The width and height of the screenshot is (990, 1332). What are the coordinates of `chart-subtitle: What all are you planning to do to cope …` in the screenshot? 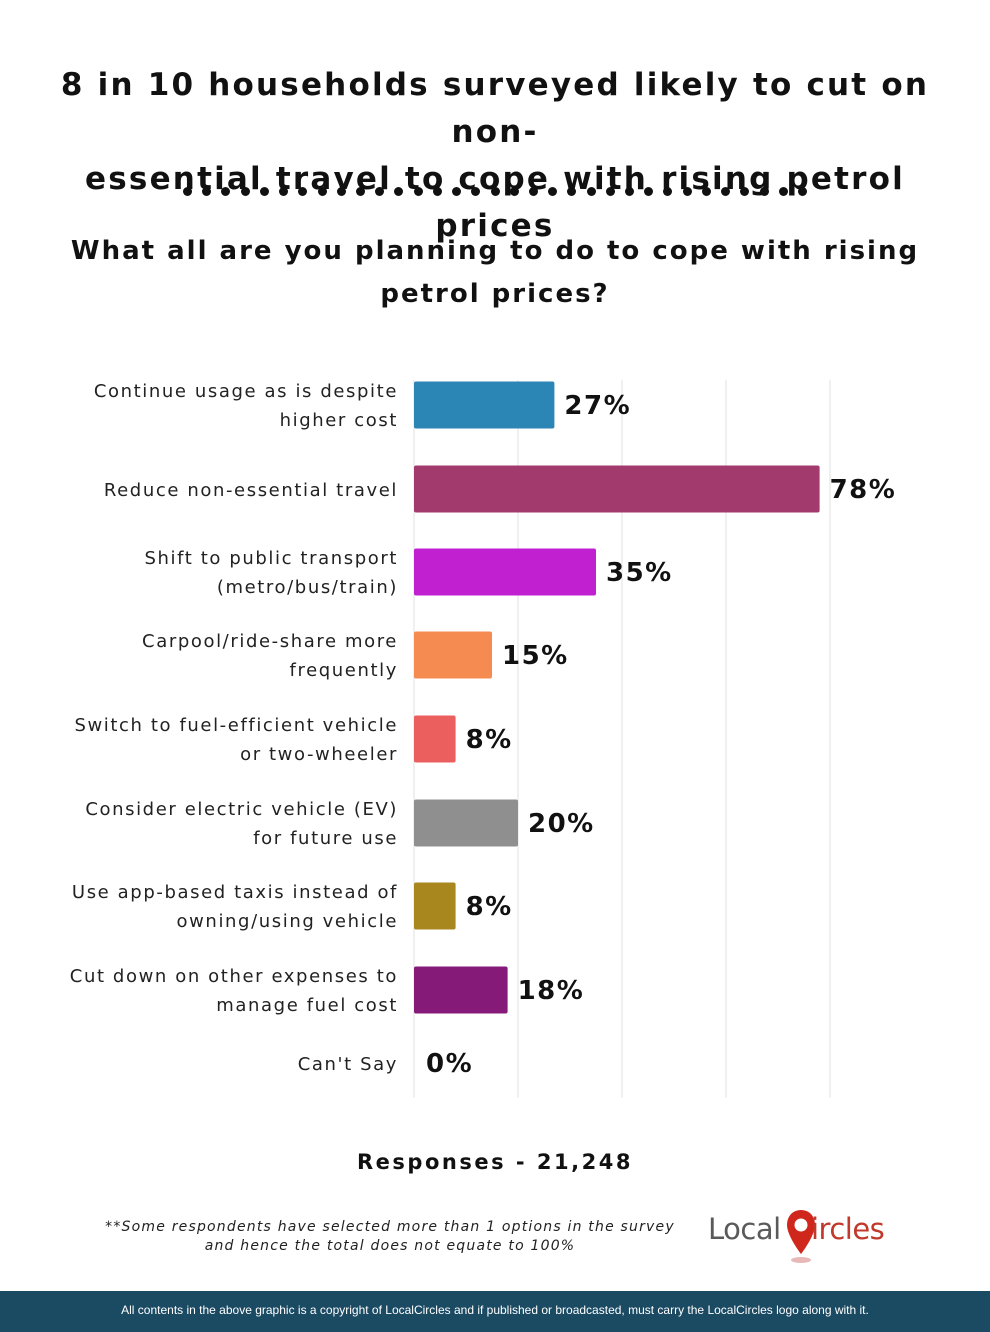 It's located at (495, 273).